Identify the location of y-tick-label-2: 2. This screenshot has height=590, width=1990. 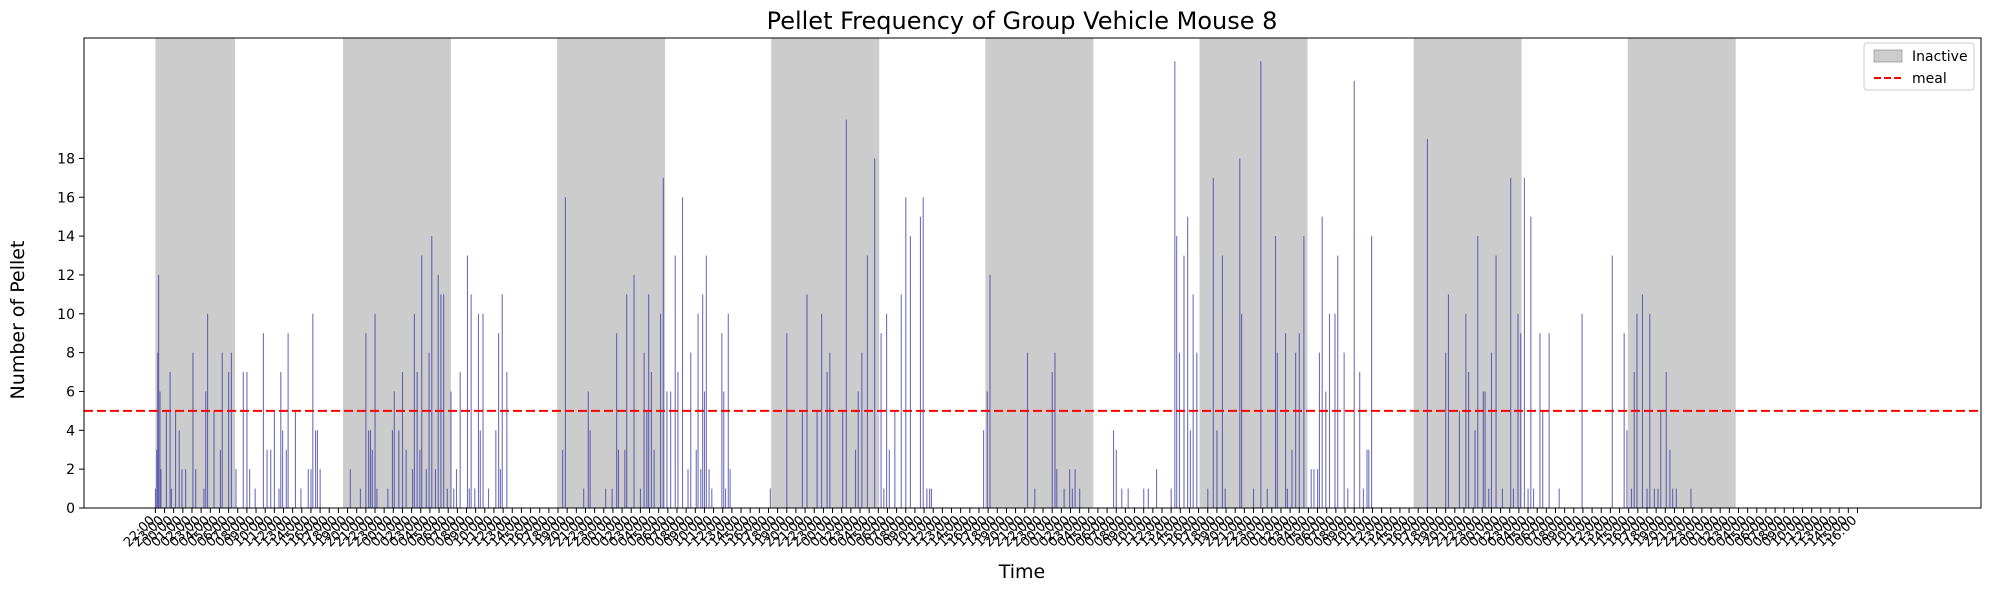
(70, 470).